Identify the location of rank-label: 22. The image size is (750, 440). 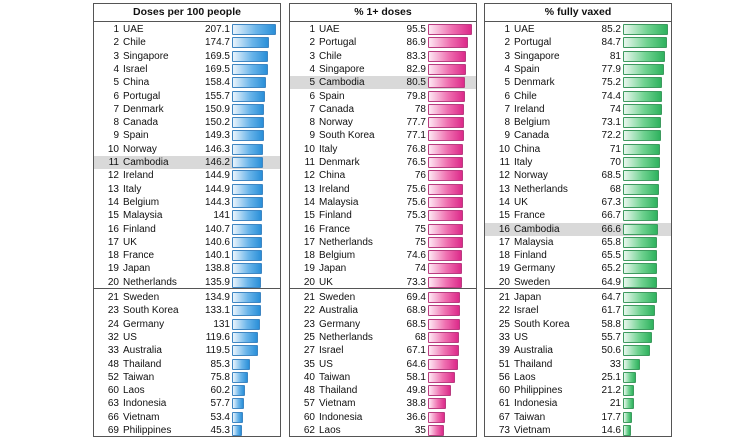
(504, 311).